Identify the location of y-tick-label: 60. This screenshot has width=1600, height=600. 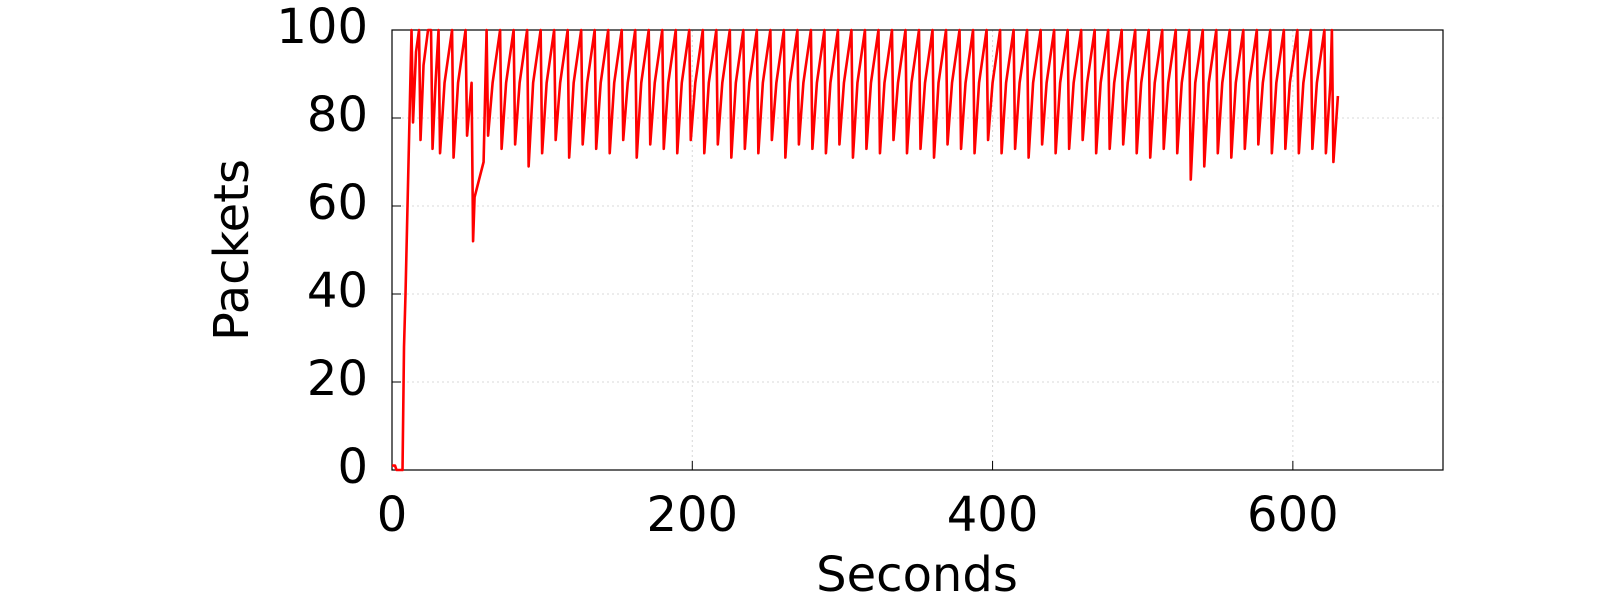
(337, 203).